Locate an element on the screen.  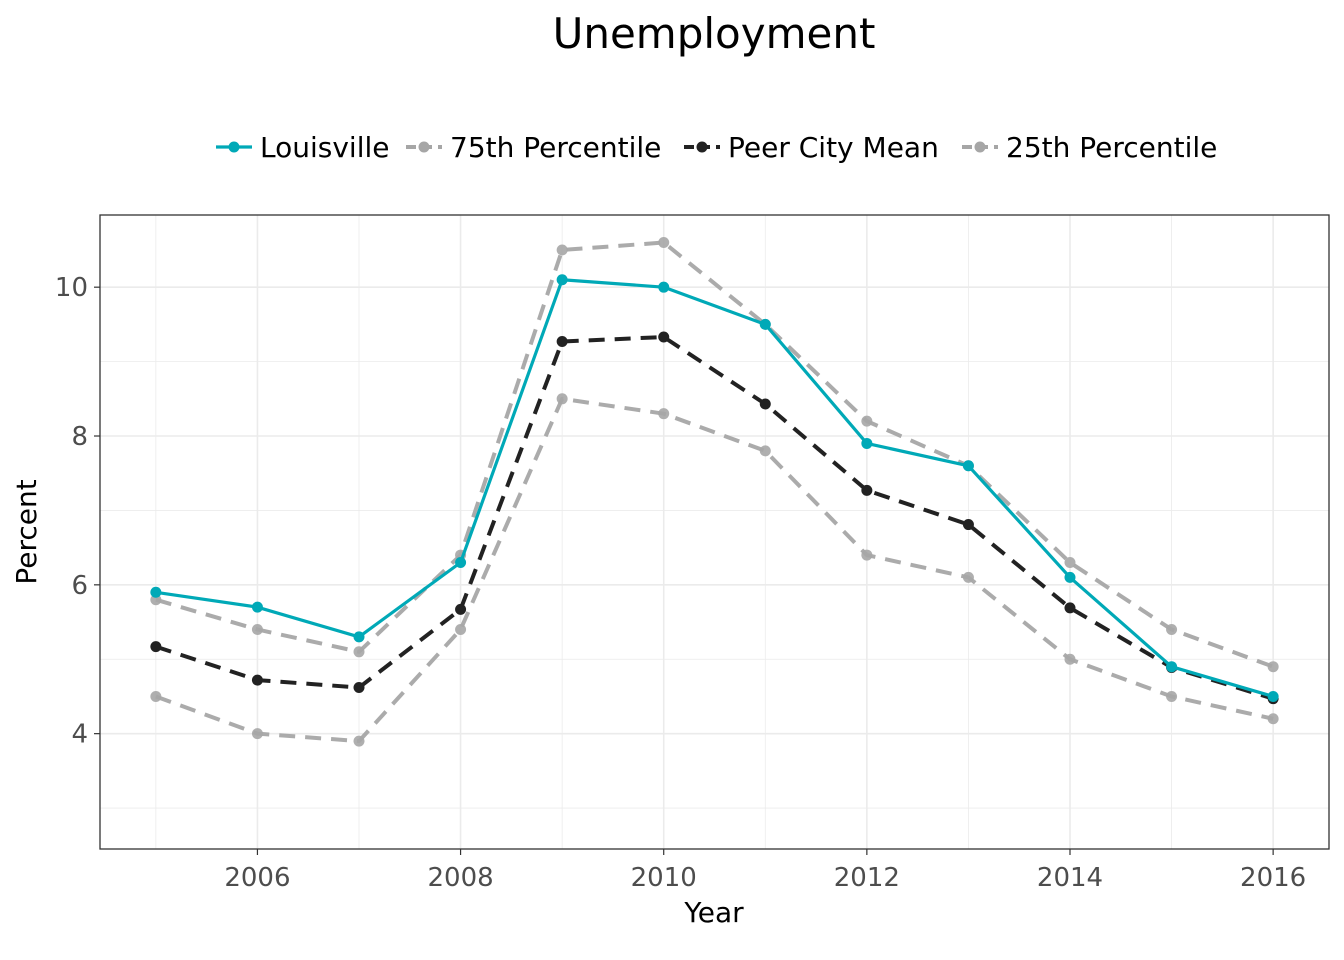
data-point-75th-percentile-2009 is located at coordinates (562, 250).